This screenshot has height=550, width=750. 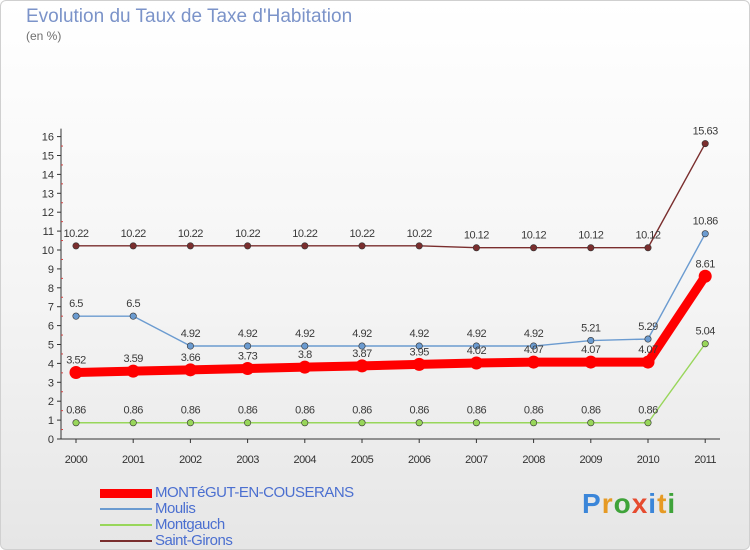 I want to click on y-tick-label: 11, so click(x=48, y=232).